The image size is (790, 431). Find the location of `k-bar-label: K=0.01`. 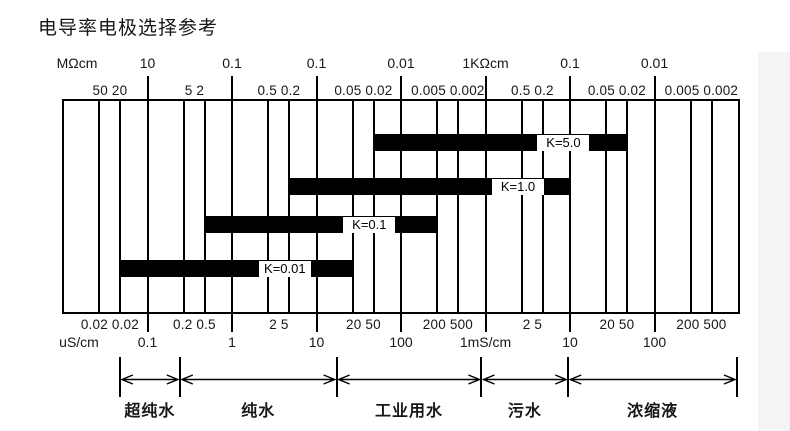

k-bar-label: K=0.01 is located at coordinates (284, 268).